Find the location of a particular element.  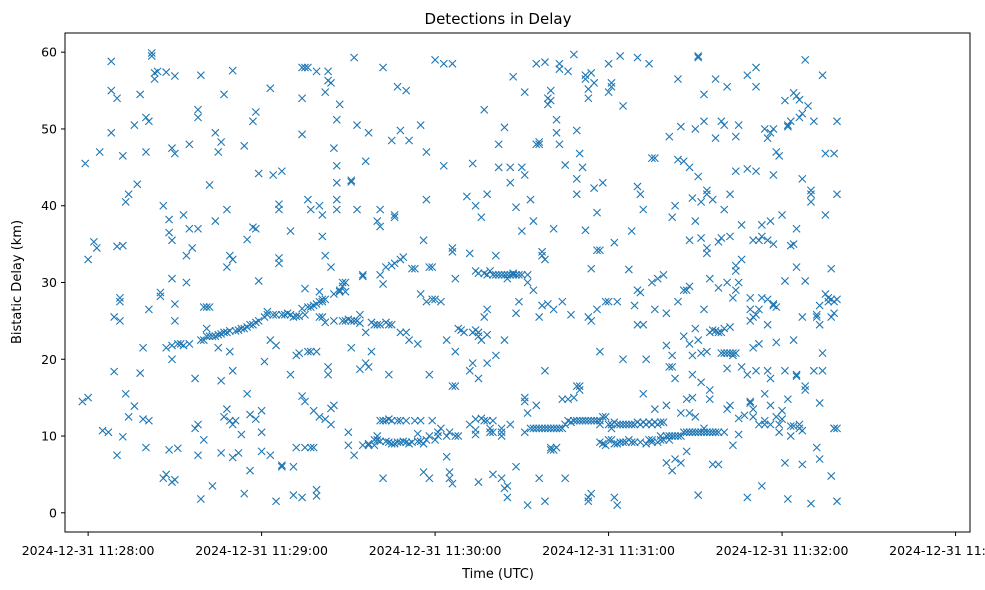

y-axis-ticks: 0 10 20 30 40 50 60 is located at coordinates (53, 282).